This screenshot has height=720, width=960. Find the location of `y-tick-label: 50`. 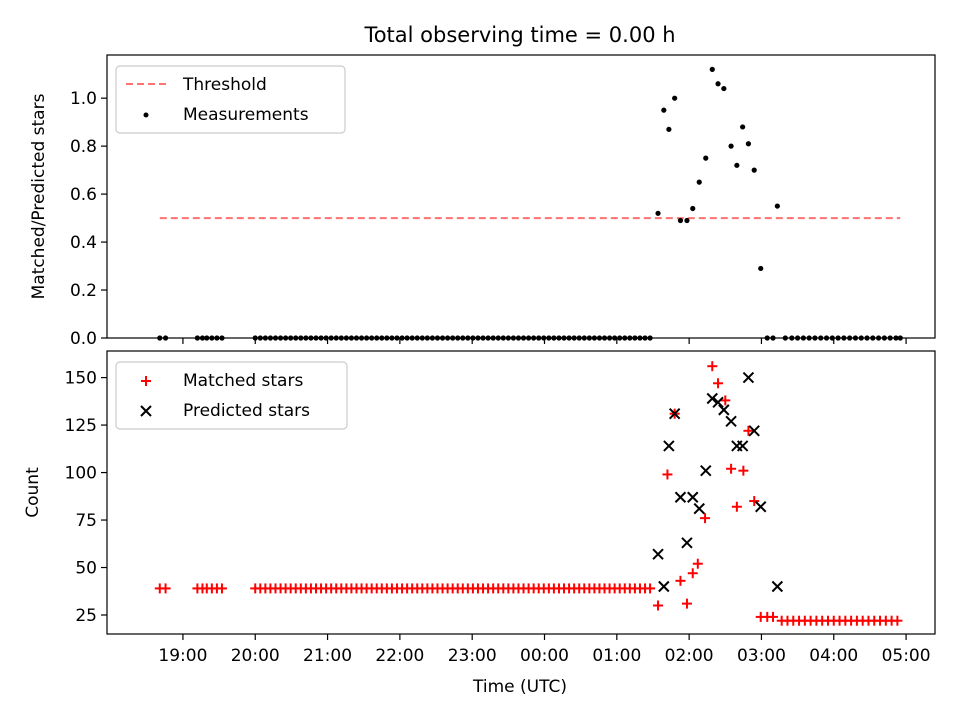

y-tick-label: 50 is located at coordinates (86, 569).